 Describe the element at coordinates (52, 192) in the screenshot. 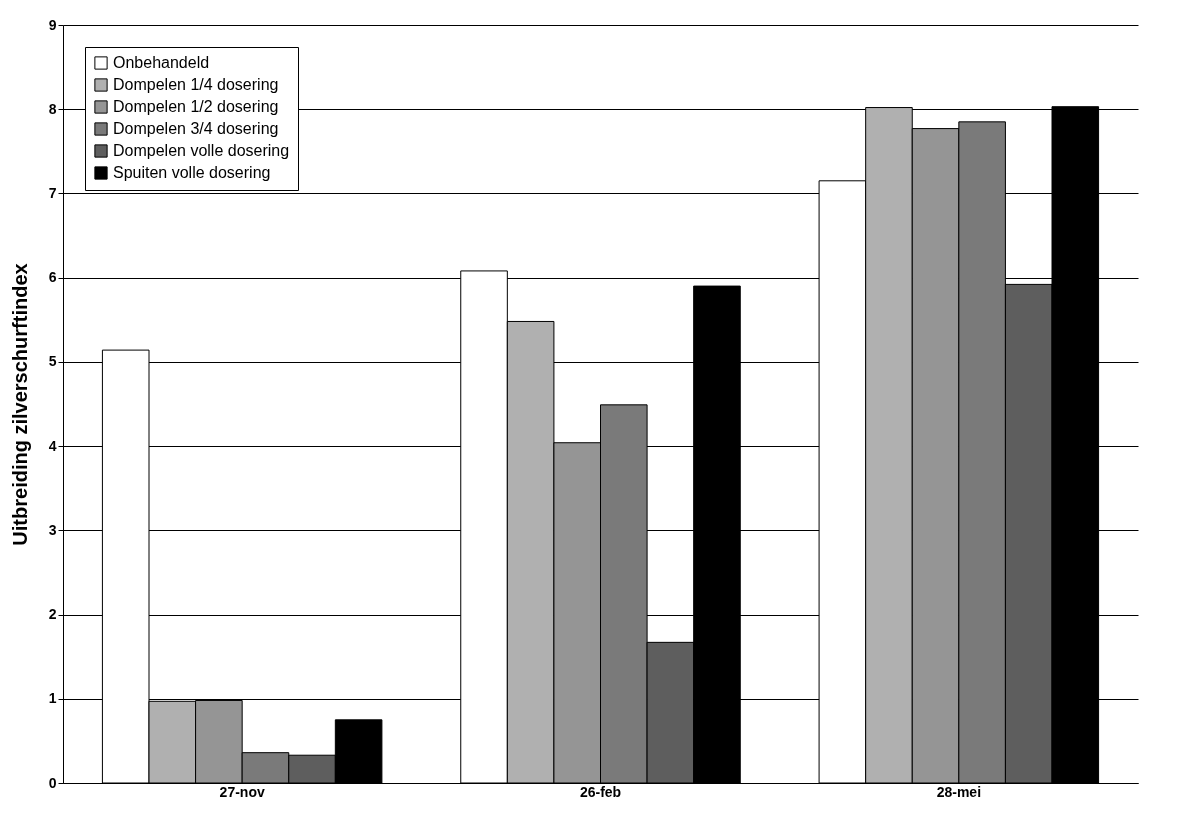

I see `y-tick-label: 7` at that location.